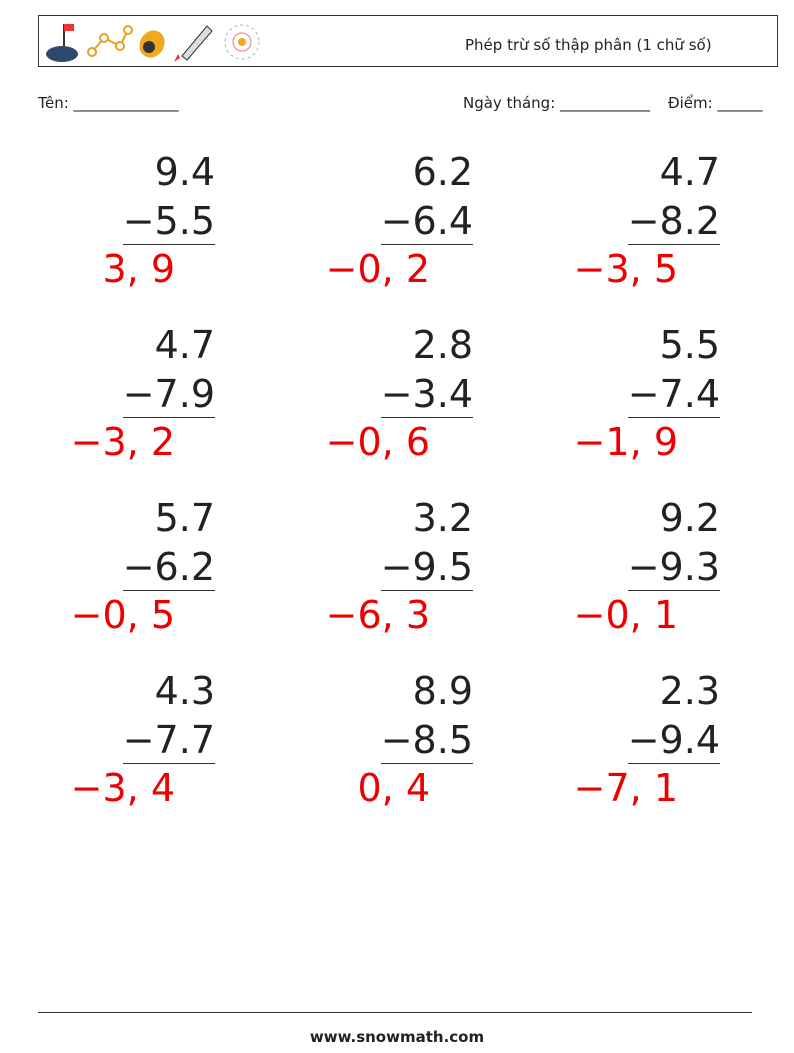  Describe the element at coordinates (689, 691) in the screenshot. I see `top-number: 2.3` at that location.